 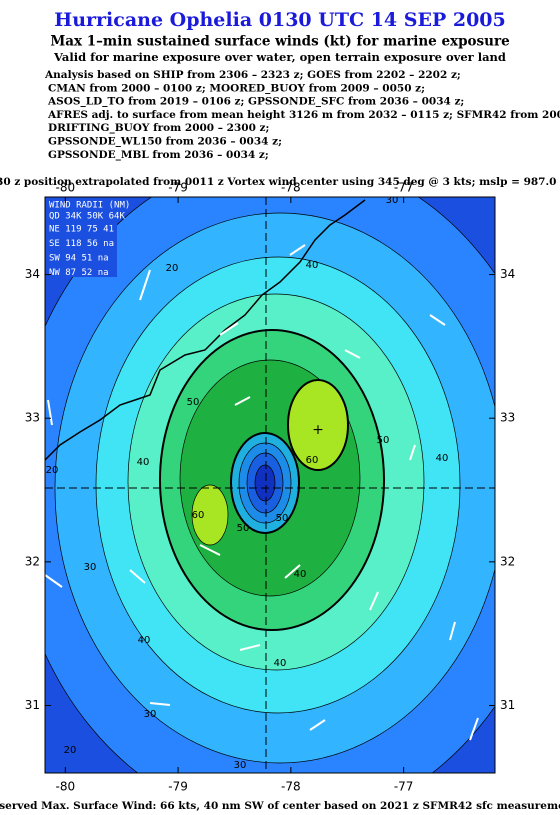 I want to click on center-mark: +, so click(x=318, y=430).